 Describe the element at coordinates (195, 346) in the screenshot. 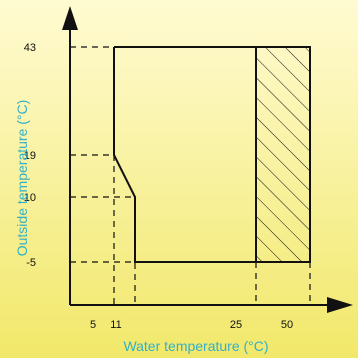

I see `x-axis-title: Water temperature (°C)` at that location.